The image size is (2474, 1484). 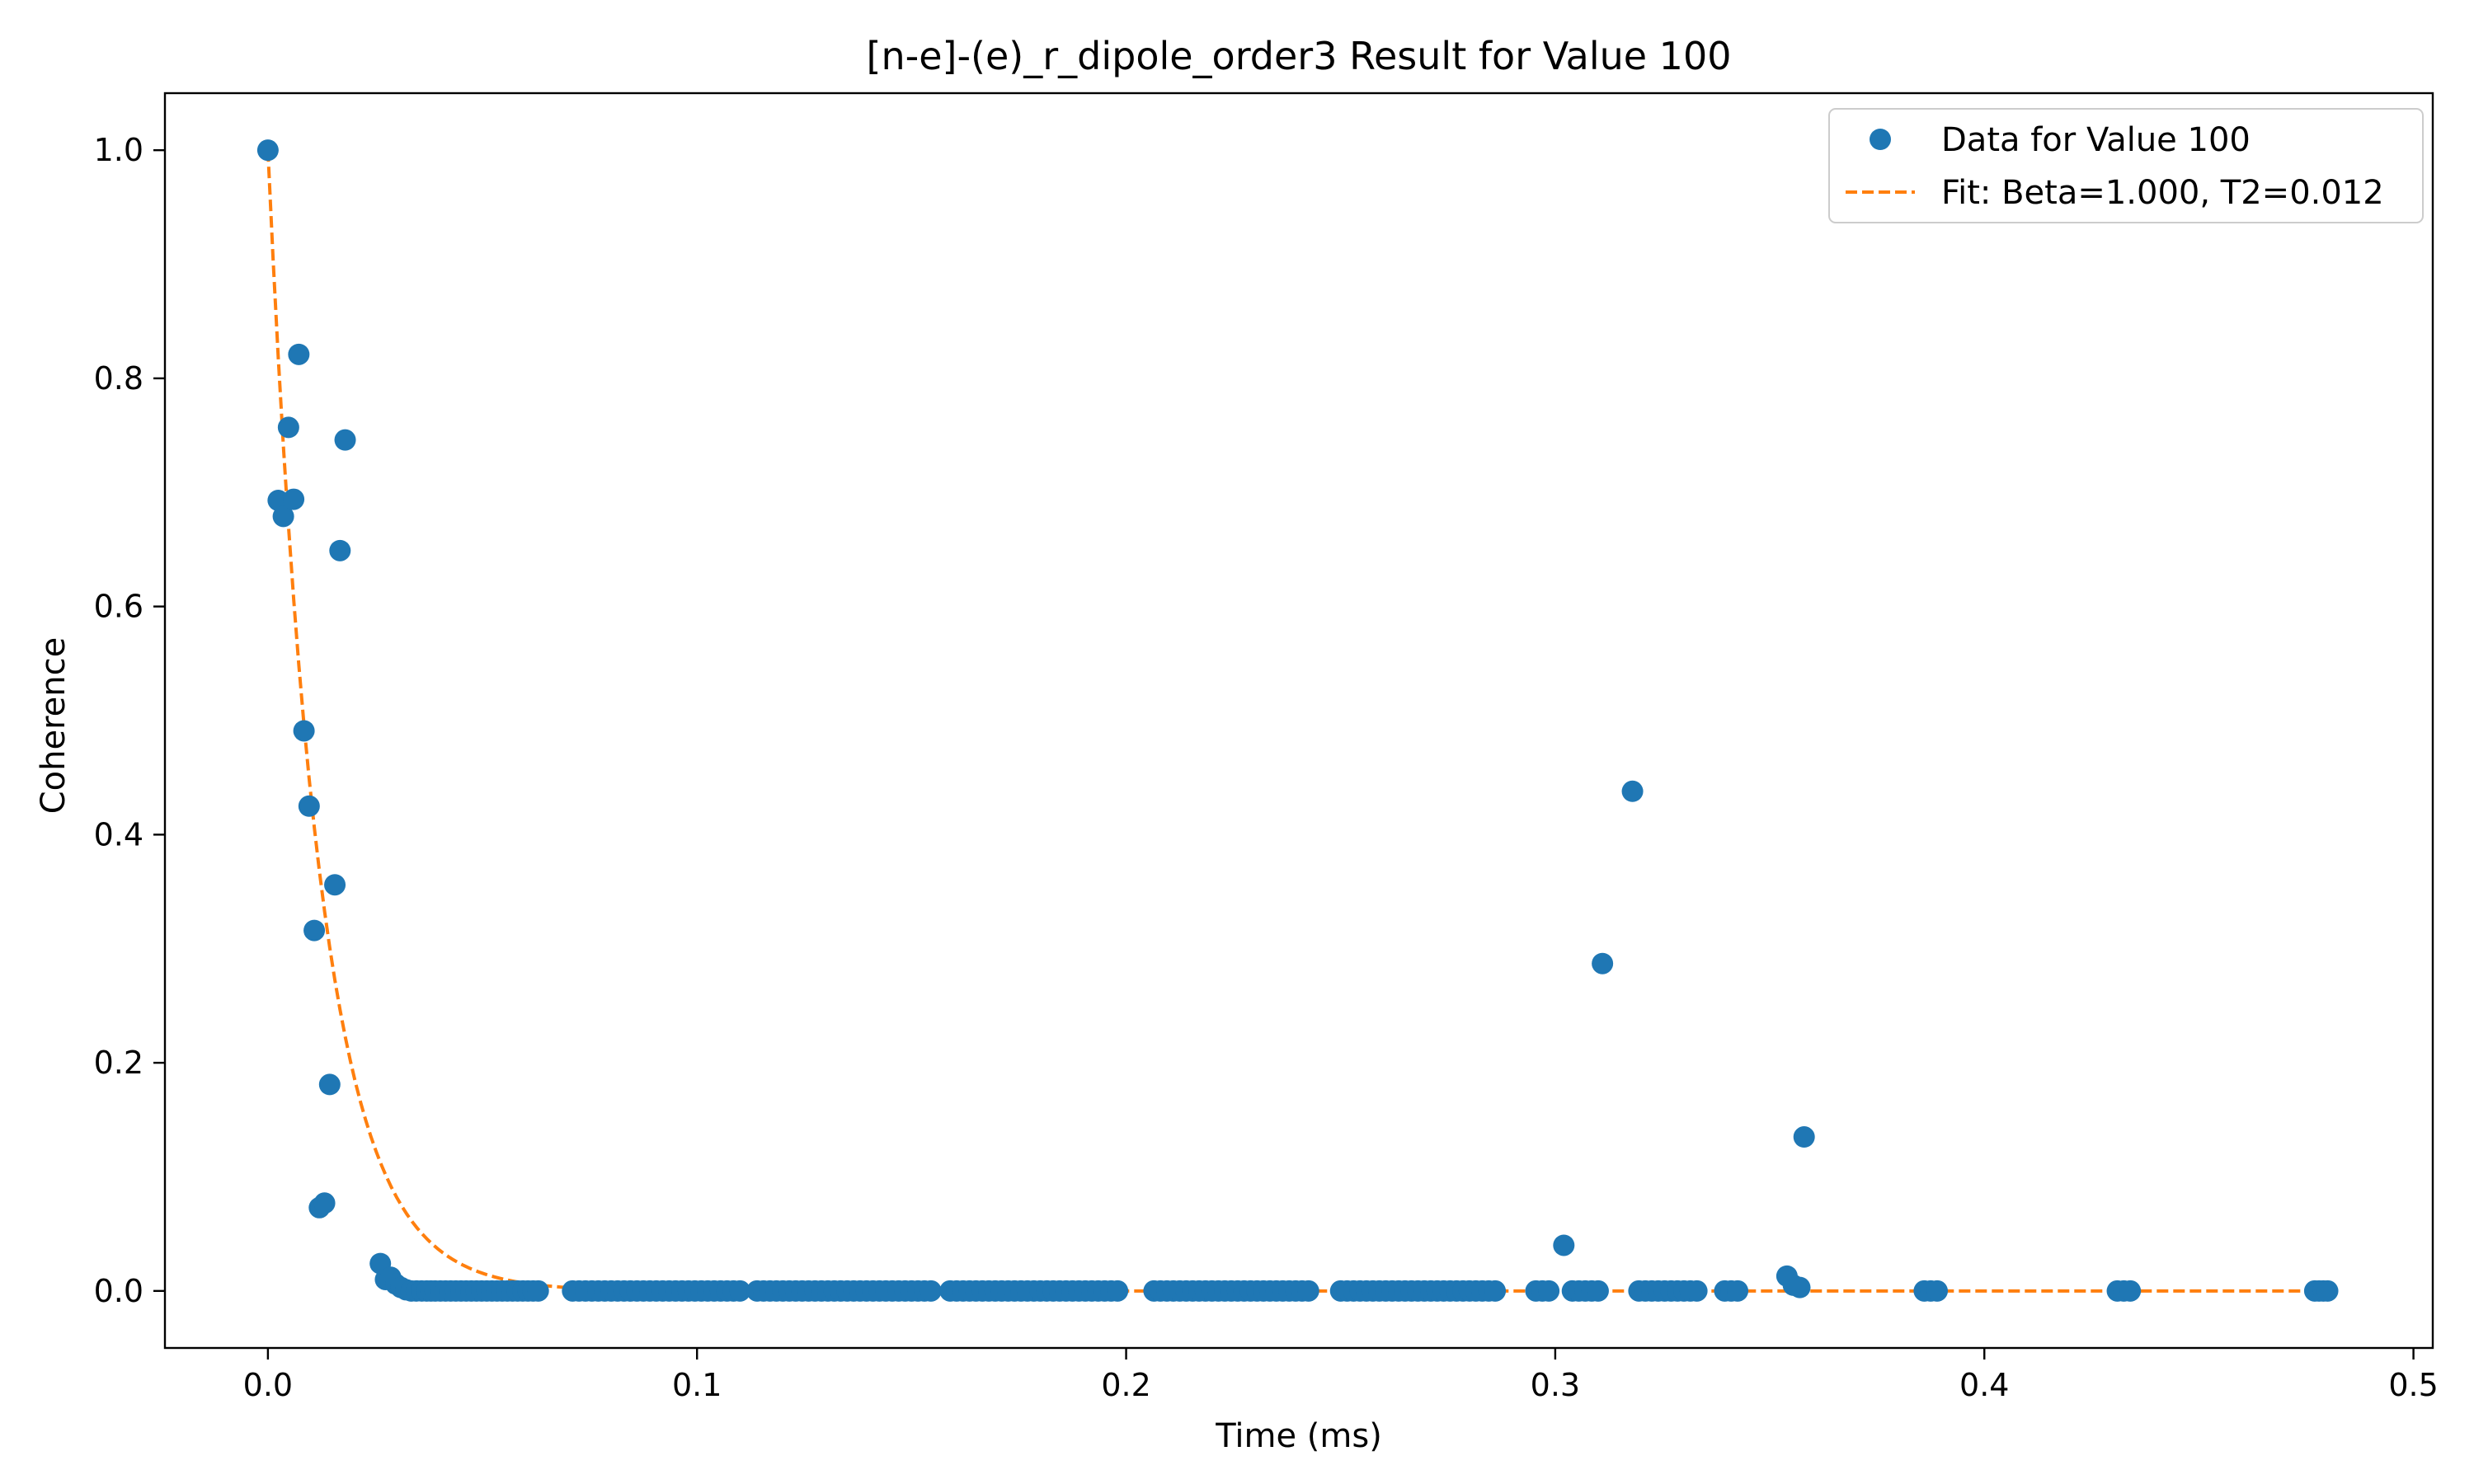 I want to click on x-tick-label: 0.2, so click(x=1125, y=1385).